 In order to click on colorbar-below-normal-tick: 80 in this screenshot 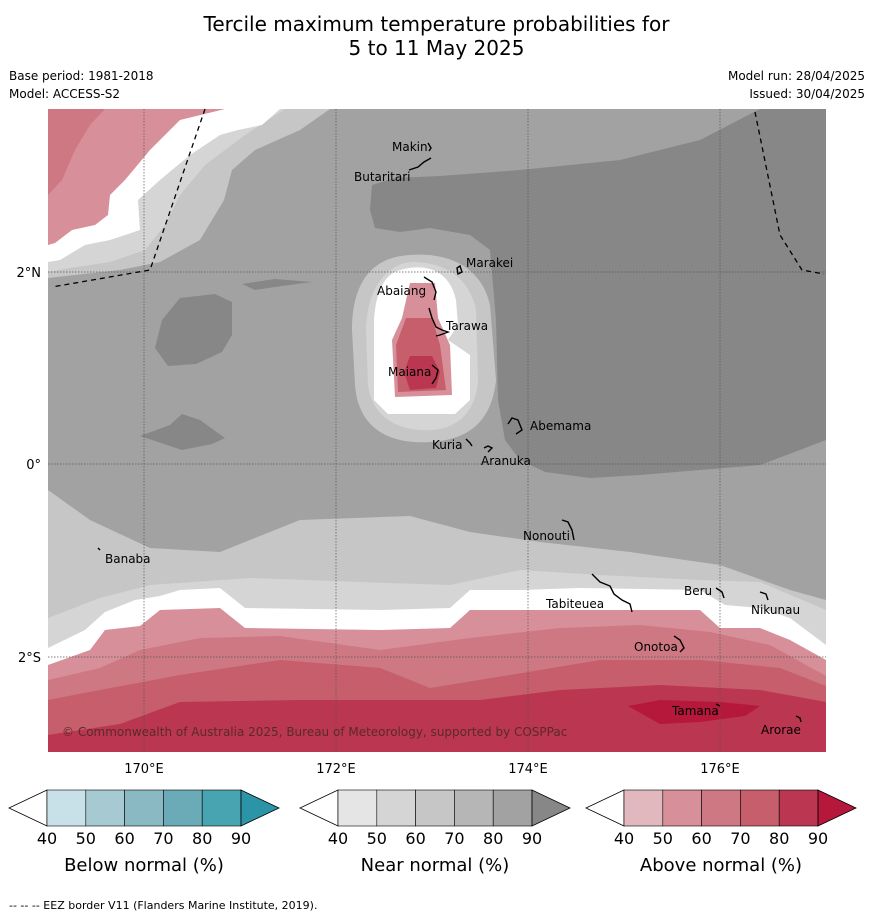, I will do `click(202, 838)`.